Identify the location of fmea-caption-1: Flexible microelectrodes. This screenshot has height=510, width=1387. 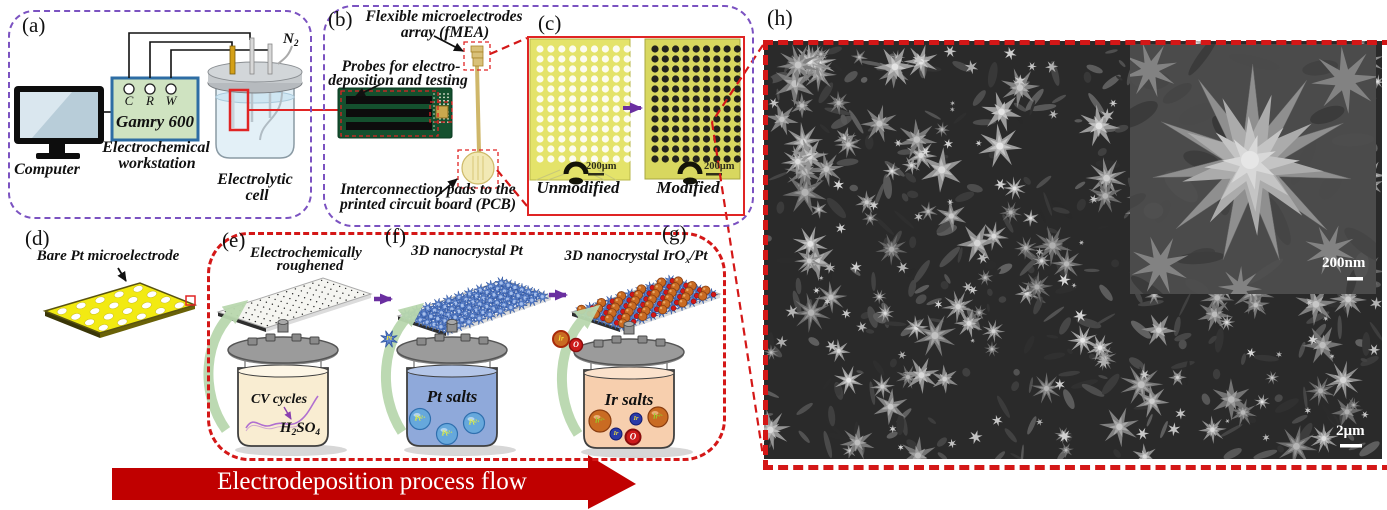
(444, 16).